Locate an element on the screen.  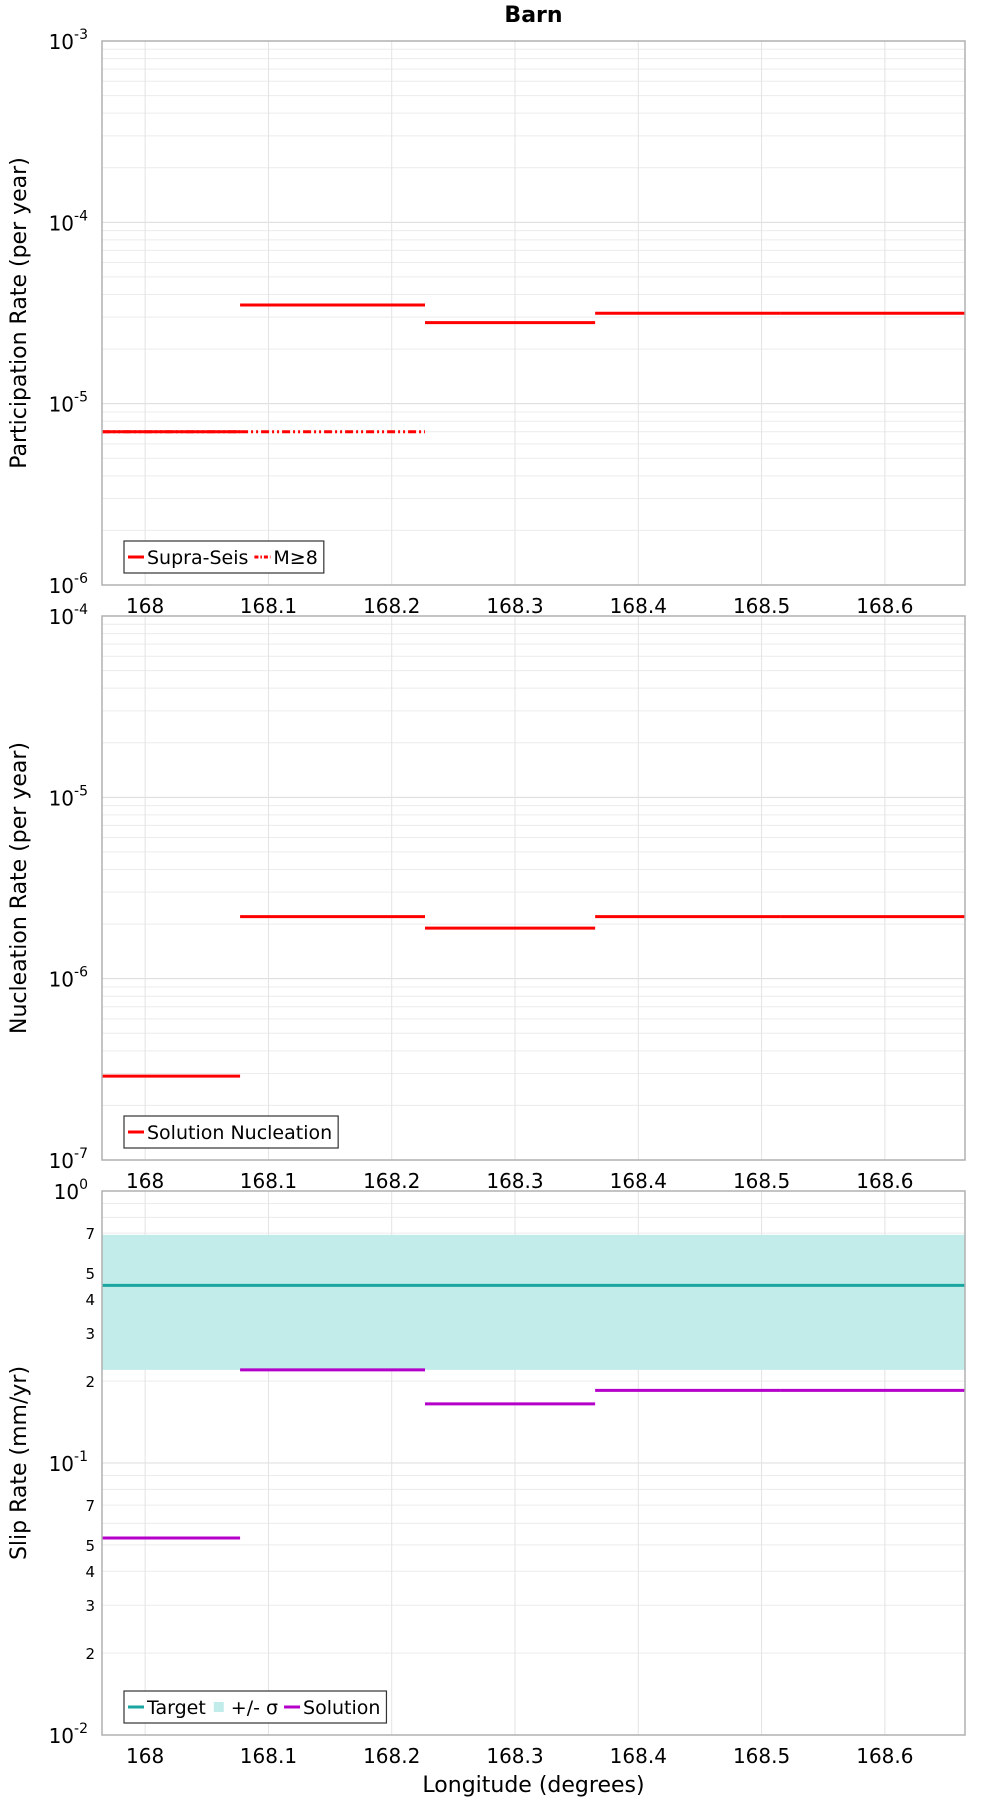
legend-label: M≥8 is located at coordinates (295, 558).